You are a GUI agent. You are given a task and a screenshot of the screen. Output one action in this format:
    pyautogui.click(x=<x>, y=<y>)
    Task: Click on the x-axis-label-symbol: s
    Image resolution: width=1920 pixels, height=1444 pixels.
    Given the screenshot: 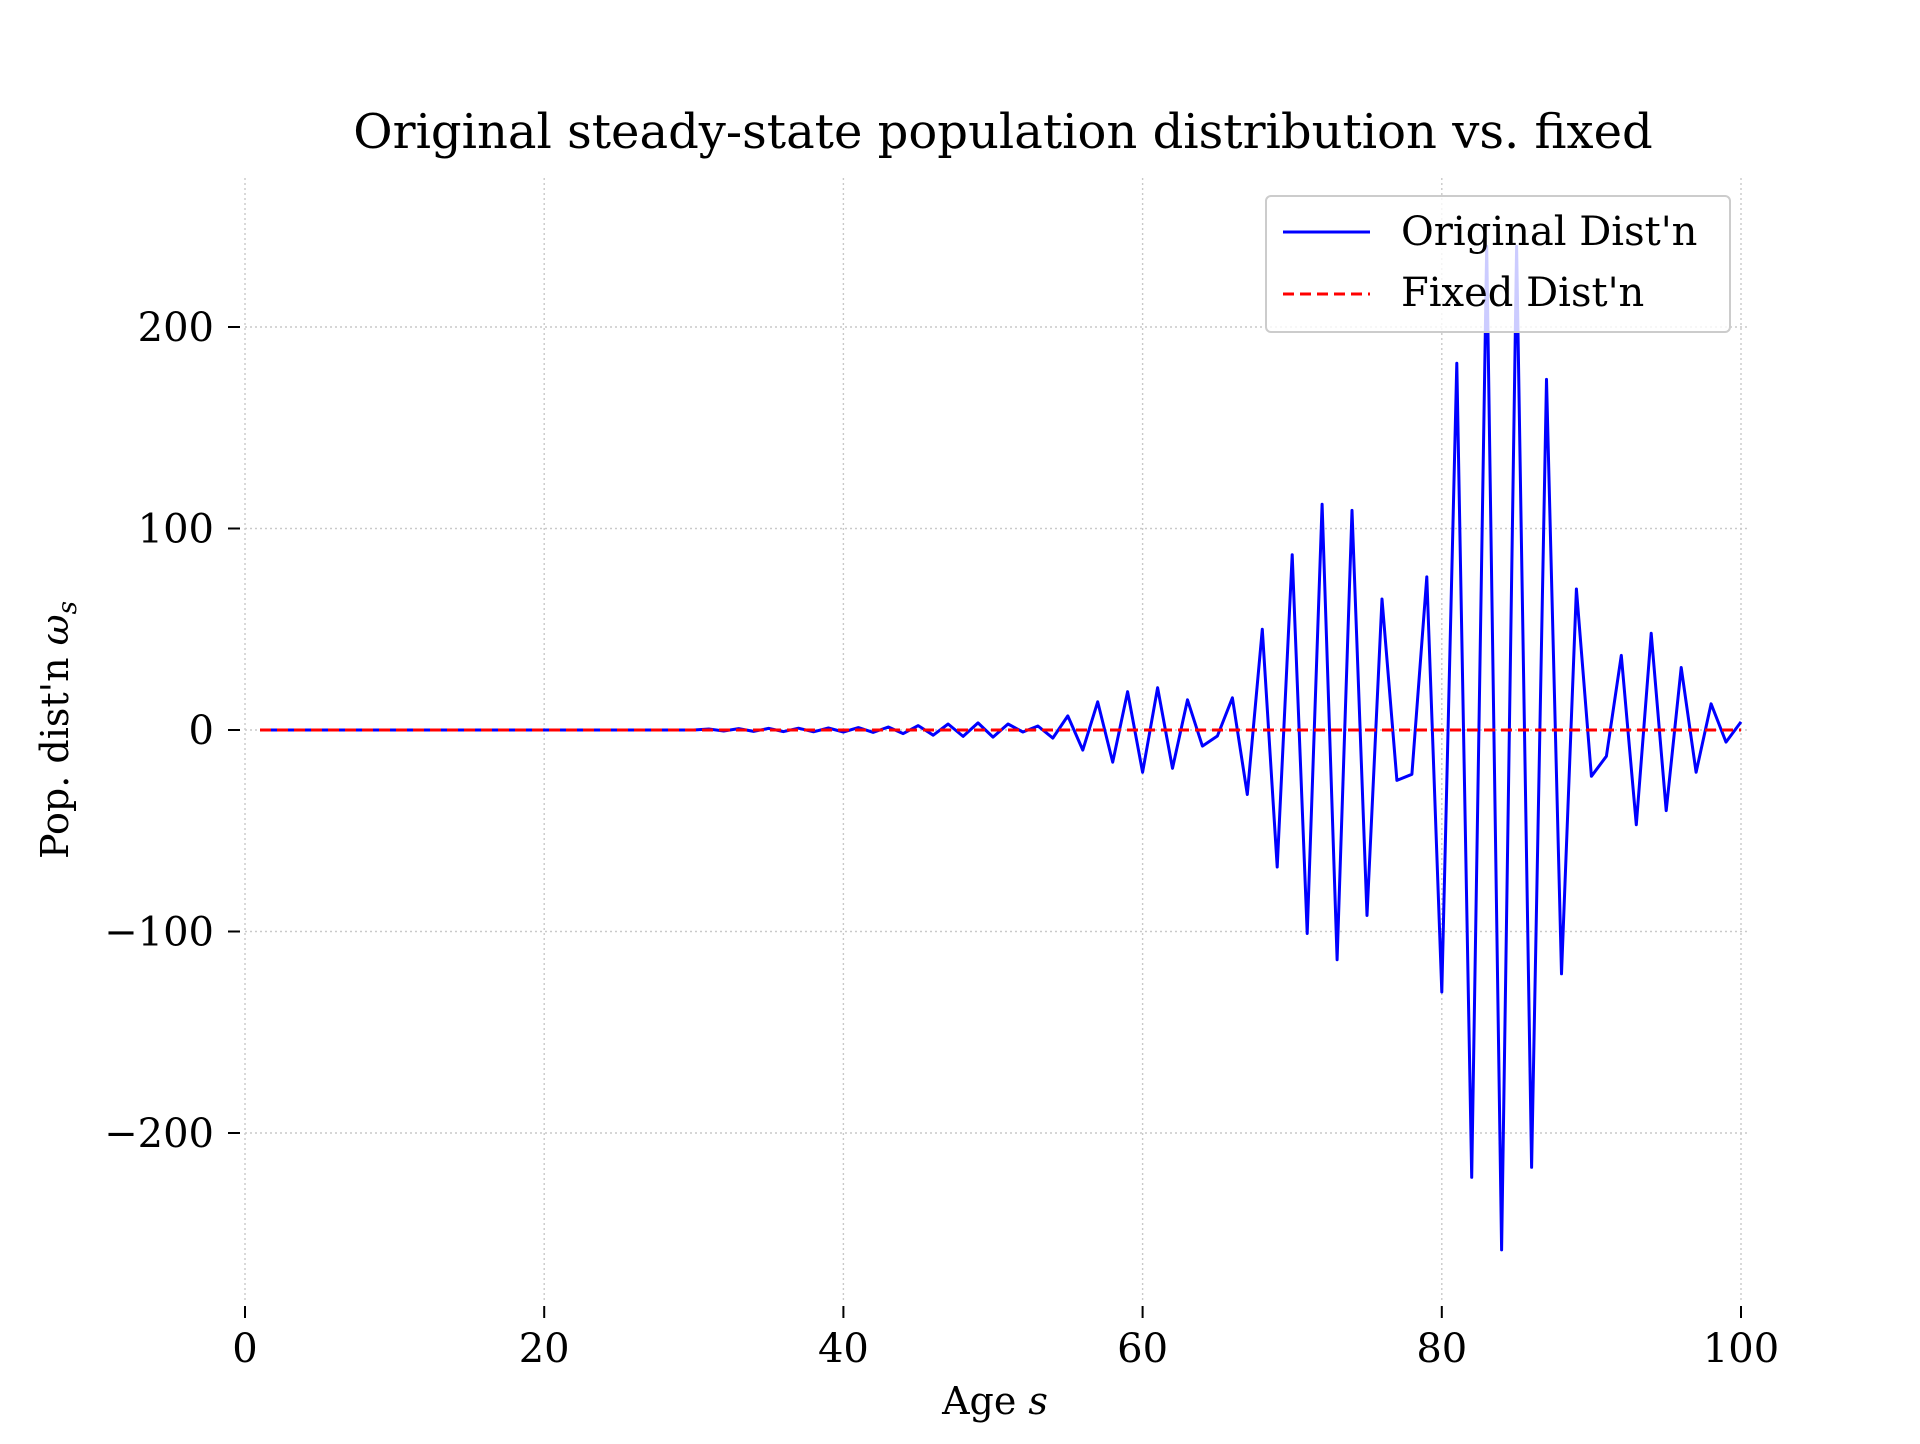 What is the action you would take?
    pyautogui.click(x=1038, y=1401)
    